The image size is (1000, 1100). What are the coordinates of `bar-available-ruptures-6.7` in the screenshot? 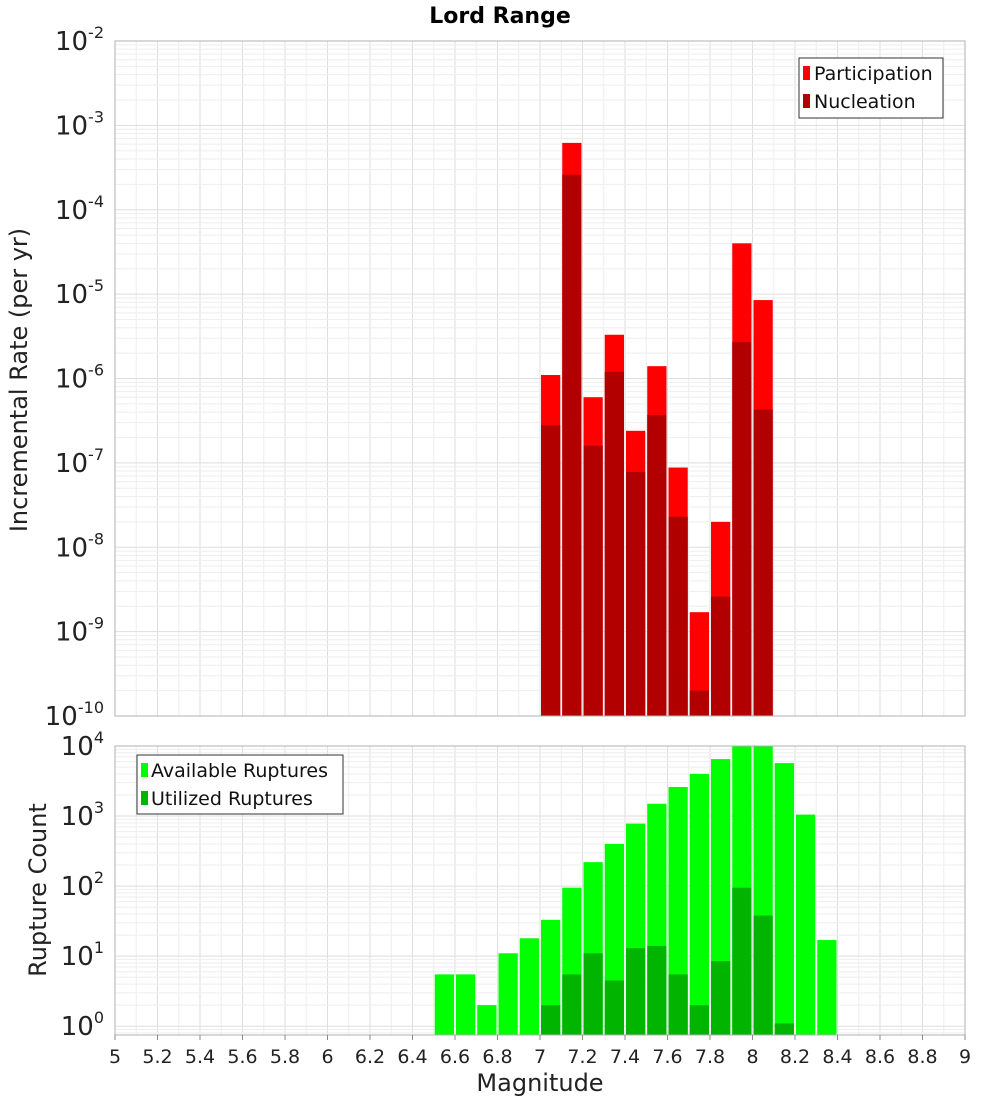 It's located at (487, 1020).